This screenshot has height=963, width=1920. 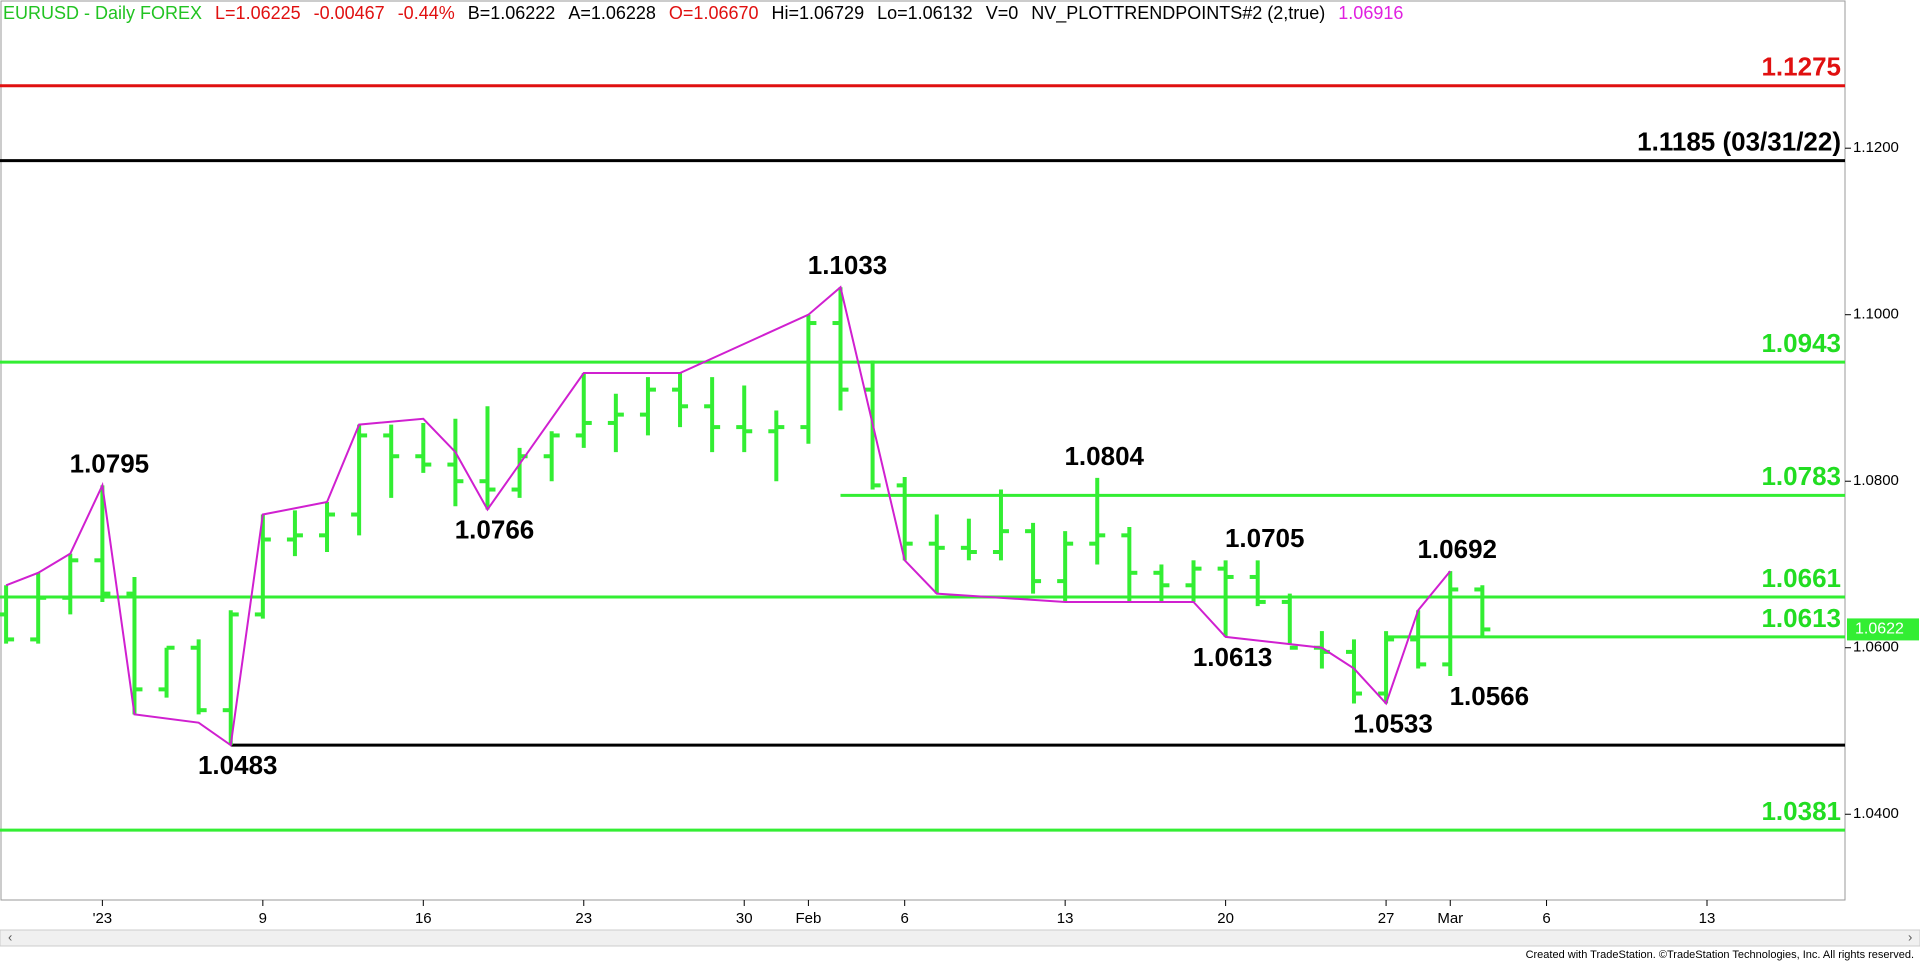 What do you see at coordinates (1233, 657) in the screenshot?
I see `swing-label: 1.0613` at bounding box center [1233, 657].